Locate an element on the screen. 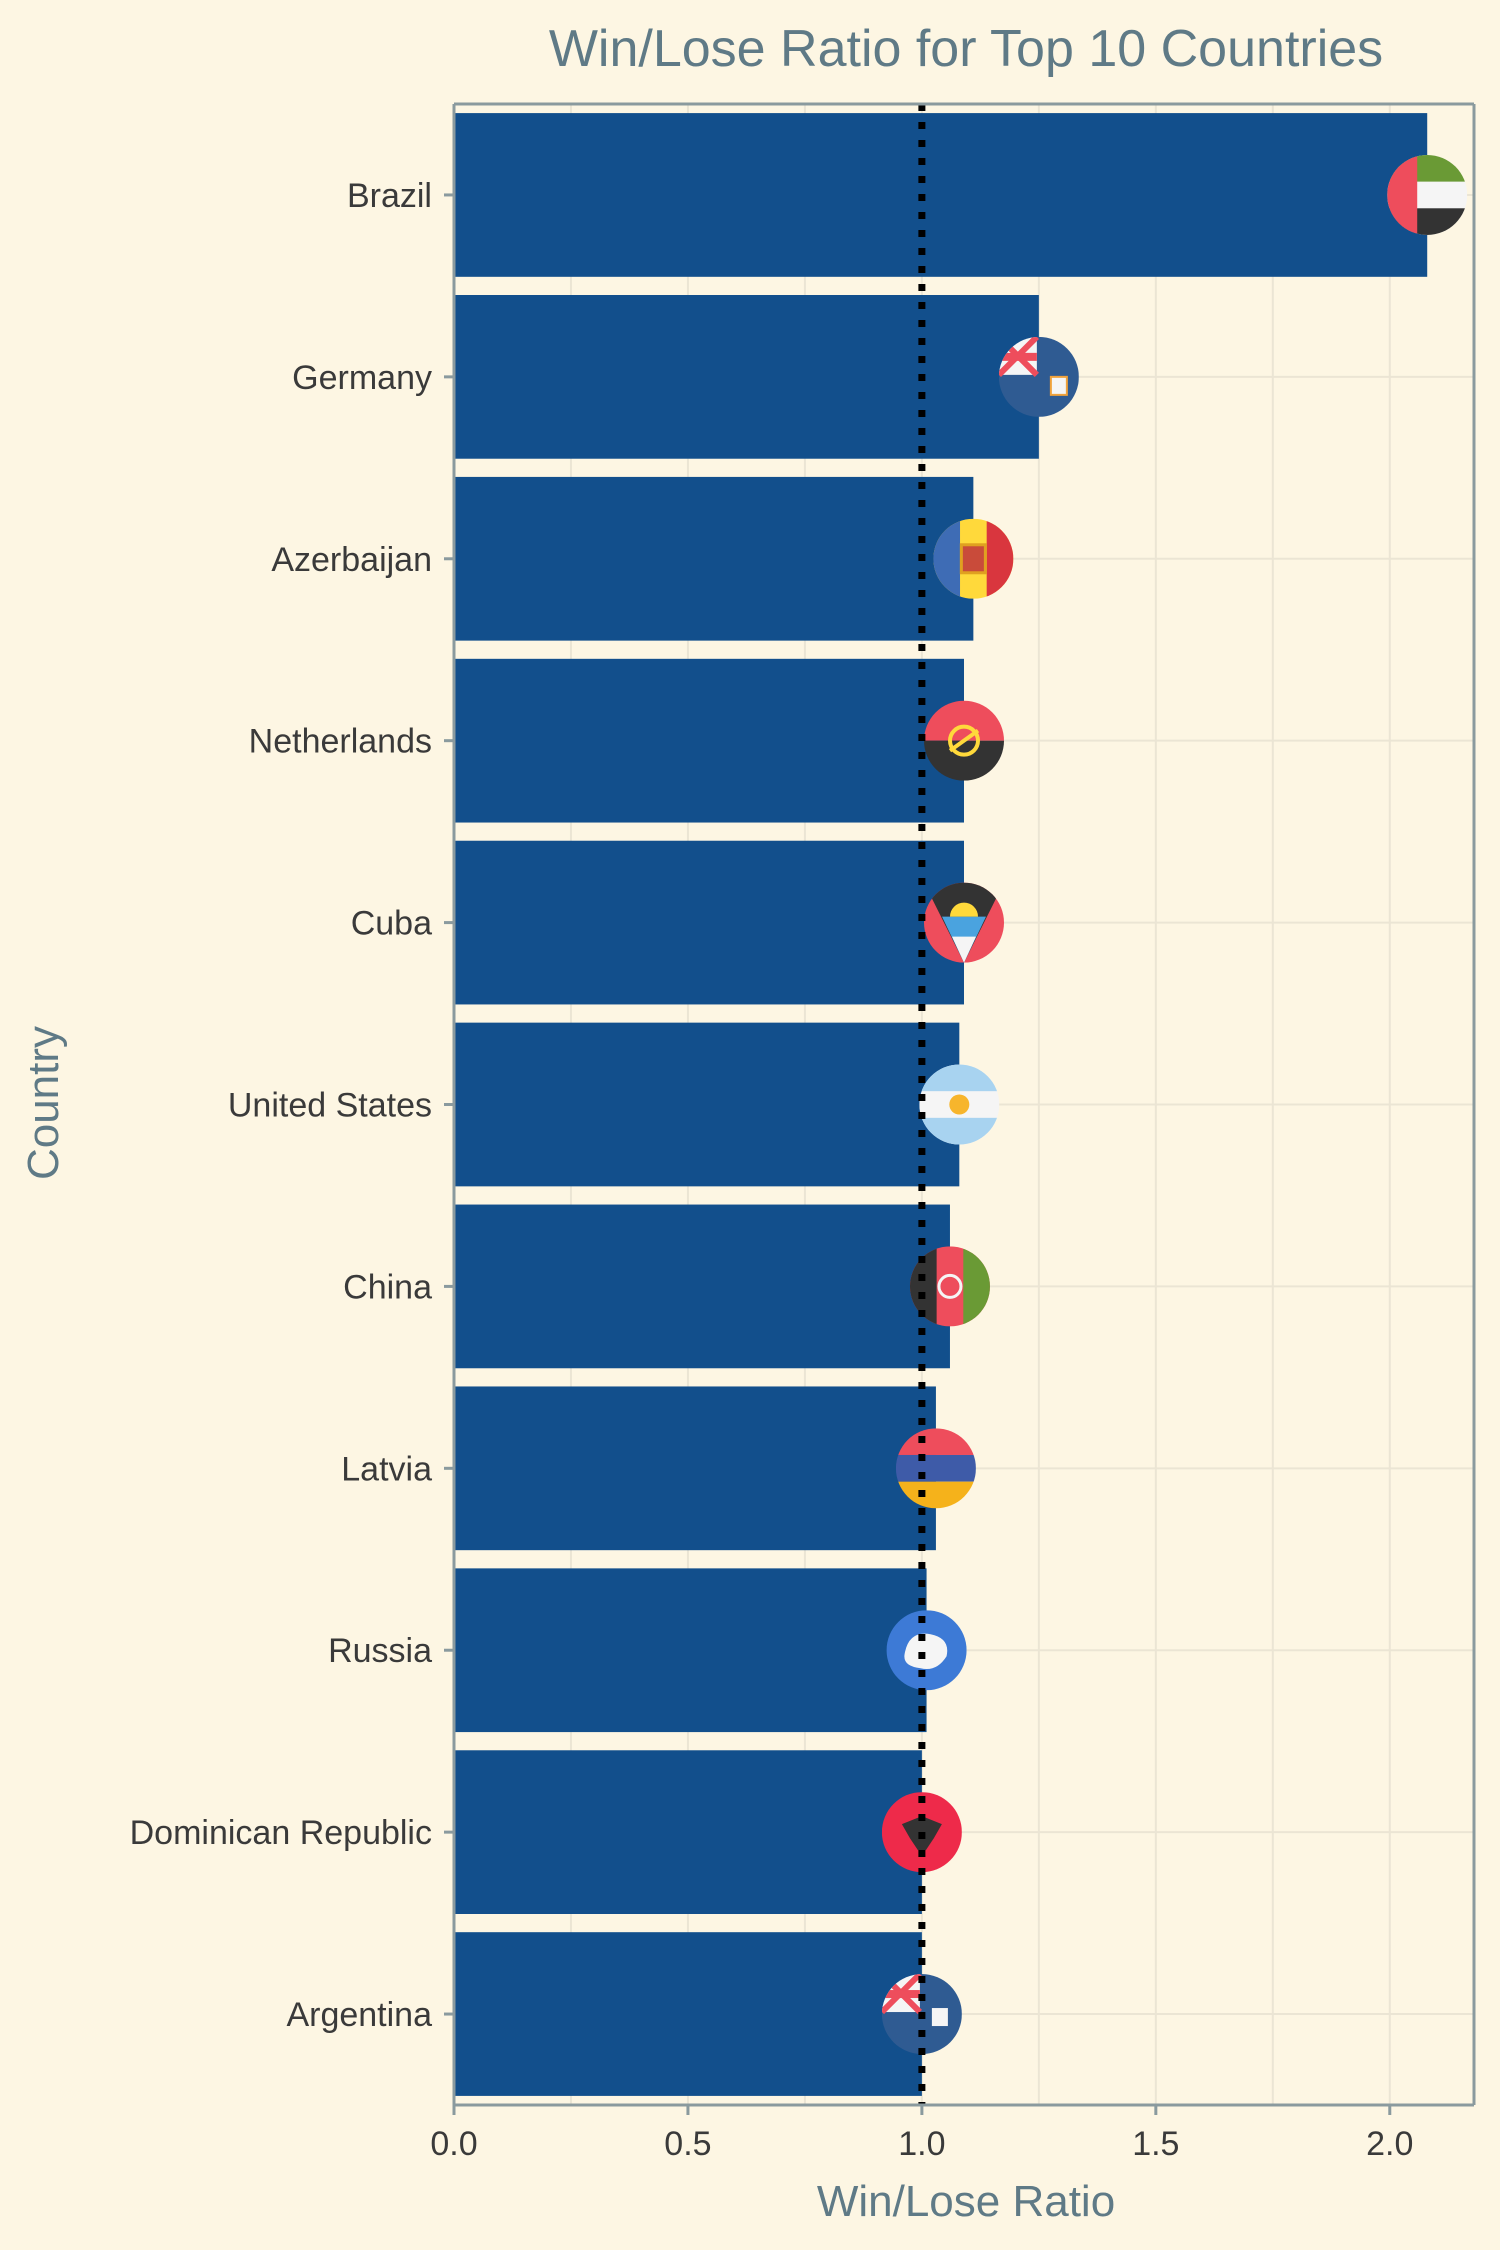 The image size is (1500, 2250). x-tick-label: 1.5 is located at coordinates (1155, 2144).